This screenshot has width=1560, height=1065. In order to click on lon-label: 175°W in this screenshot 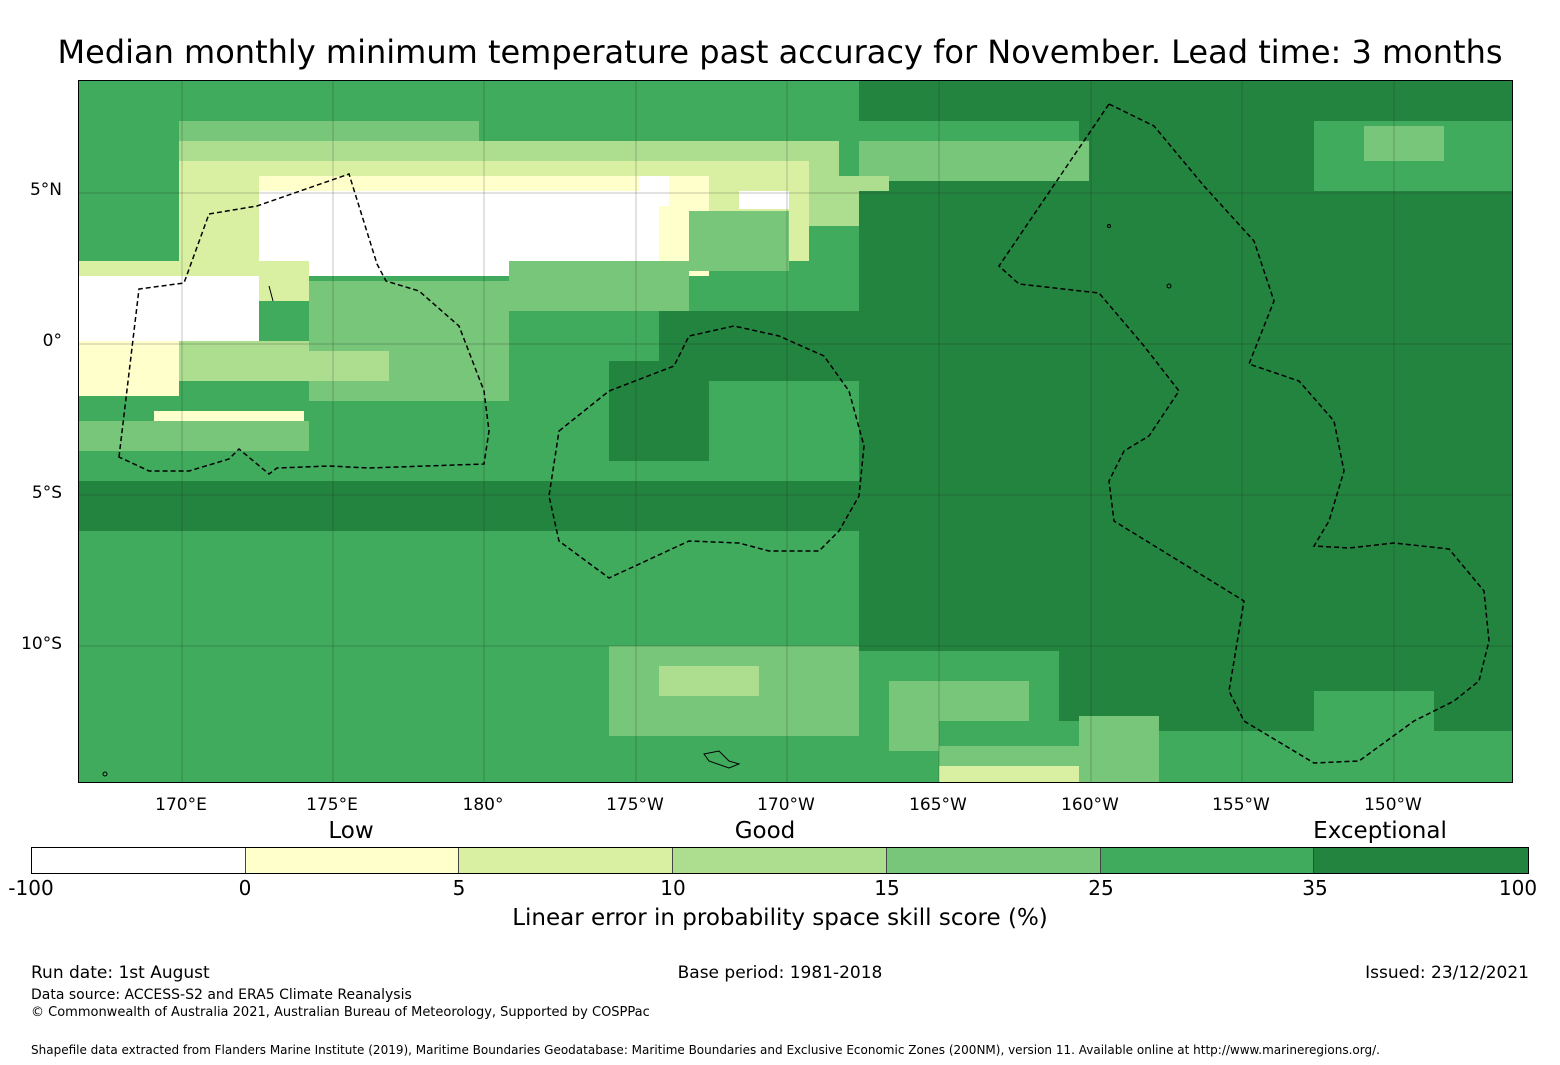, I will do `click(635, 805)`.